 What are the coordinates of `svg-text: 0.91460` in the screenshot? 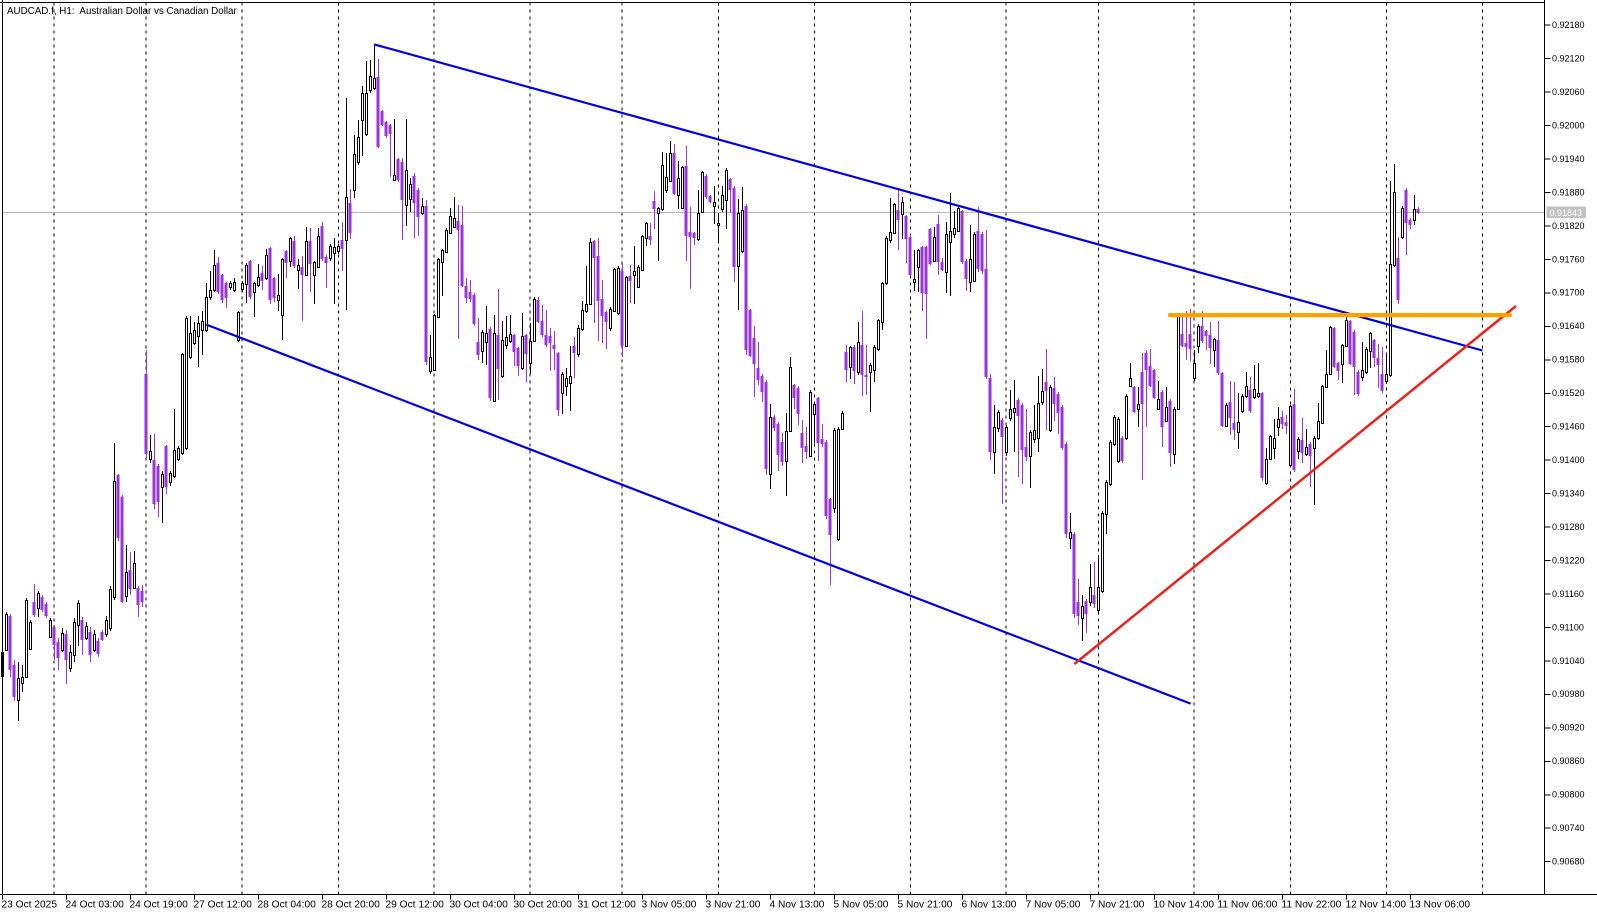 It's located at (1568, 427).